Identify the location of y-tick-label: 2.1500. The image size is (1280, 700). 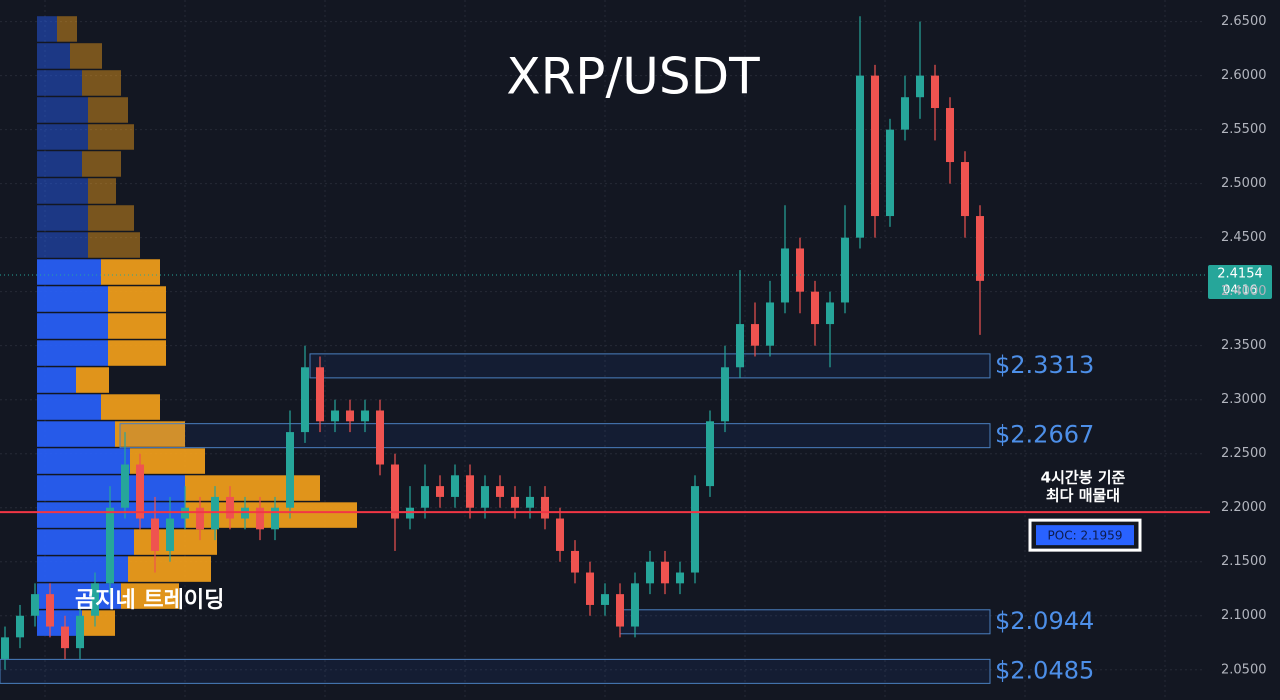
(1244, 561).